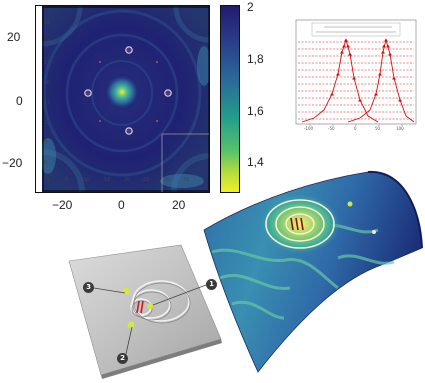 This screenshot has width=425, height=383. What do you see at coordinates (67, 180) in the screenshot?
I see `inner-x-tick: 5` at bounding box center [67, 180].